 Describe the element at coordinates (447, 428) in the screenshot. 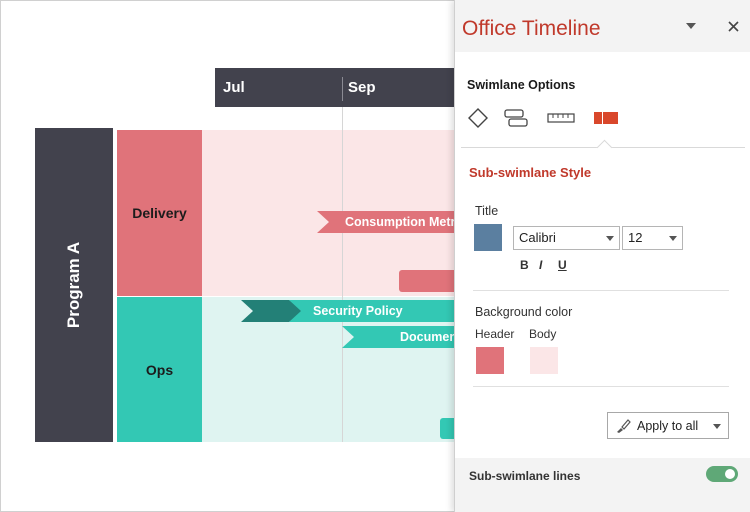

I see `task-ops-bar` at that location.